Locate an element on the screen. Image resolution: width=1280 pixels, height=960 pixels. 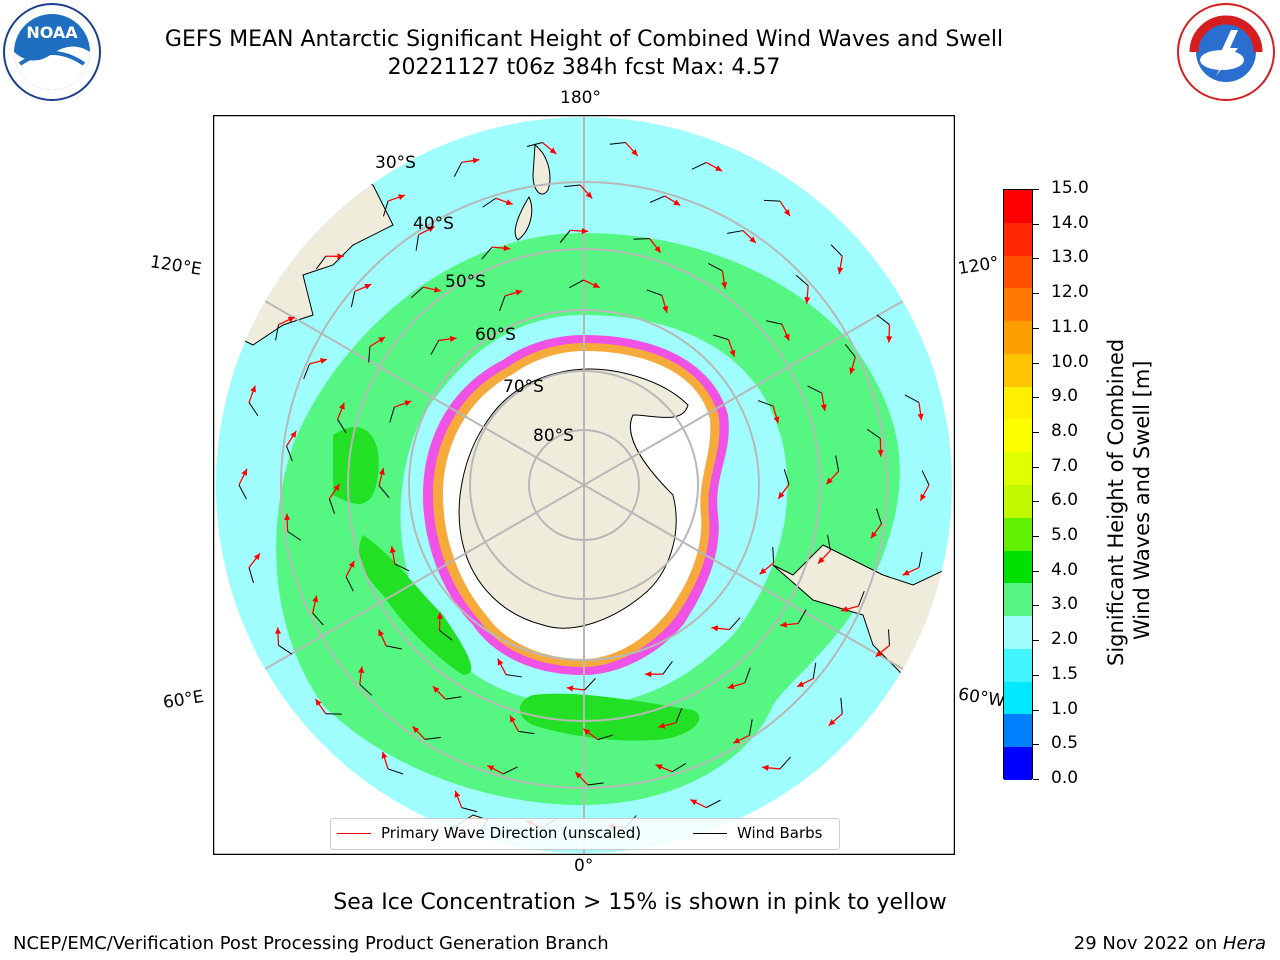
colorbar-tick-label: 14.0 is located at coordinates (1070, 222).